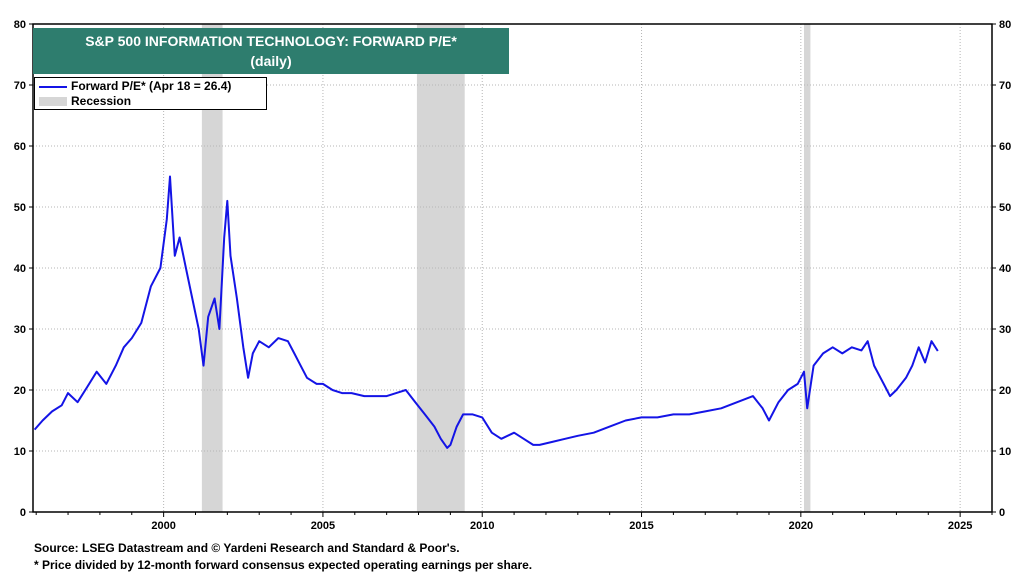  What do you see at coordinates (20, 391) in the screenshot?
I see `y-tick-label-left: 20` at bounding box center [20, 391].